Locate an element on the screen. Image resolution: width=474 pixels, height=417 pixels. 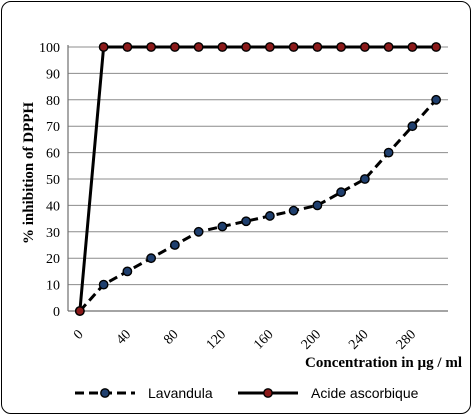
y-tick-label: 100 is located at coordinates (49, 48).